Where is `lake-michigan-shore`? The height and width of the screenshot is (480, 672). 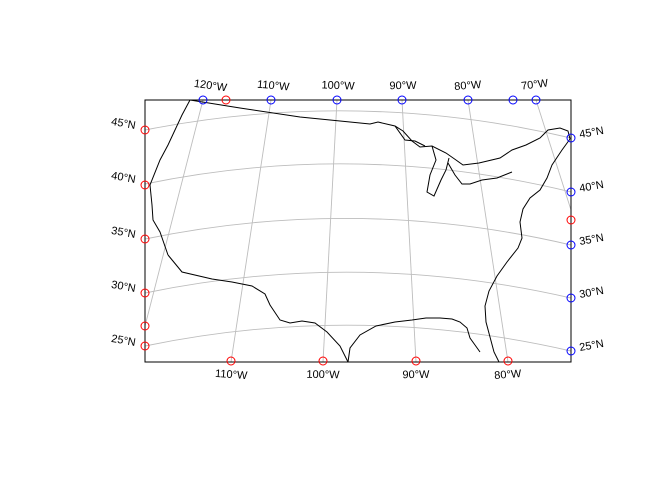
lake-michigan-shore is located at coordinates (438, 171).